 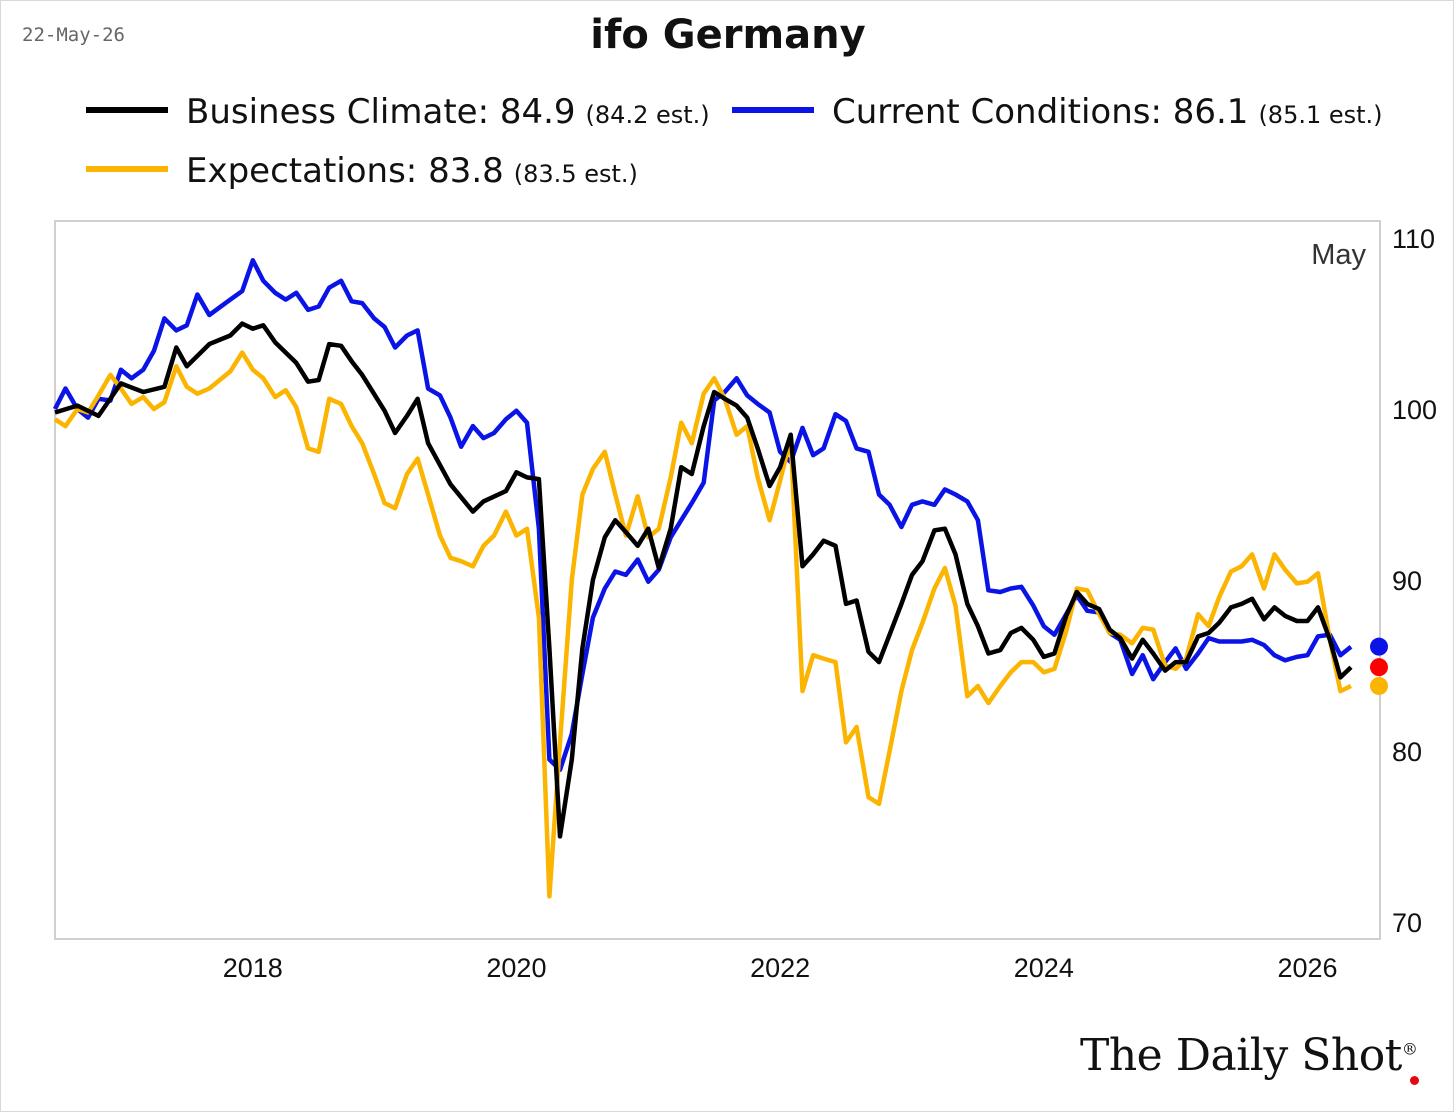 What do you see at coordinates (1338, 255) in the screenshot?
I see `month-annotation: May` at bounding box center [1338, 255].